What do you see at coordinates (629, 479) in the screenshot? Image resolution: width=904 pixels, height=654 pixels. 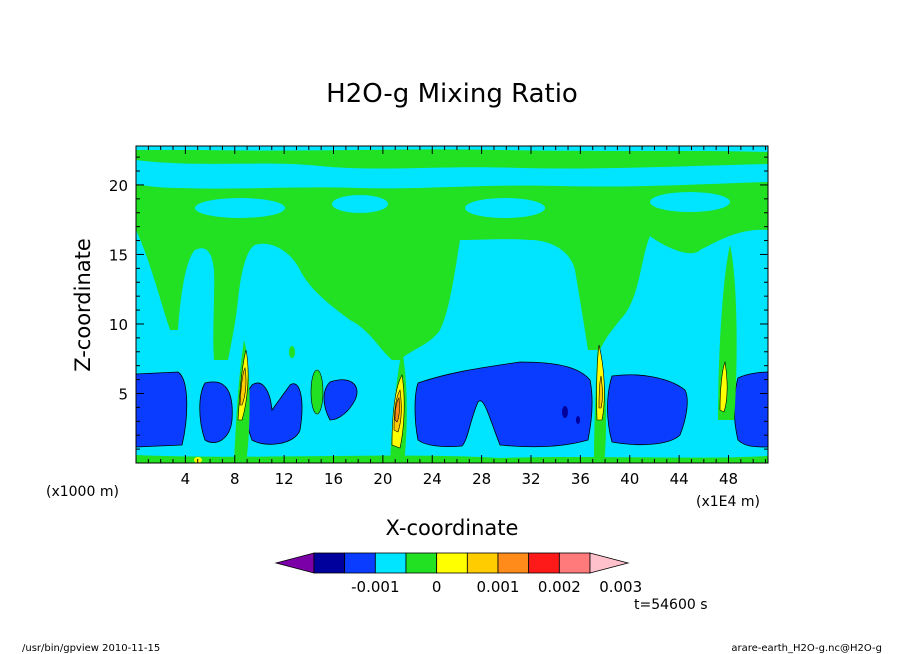 I see `x-tick-label: 40` at bounding box center [629, 479].